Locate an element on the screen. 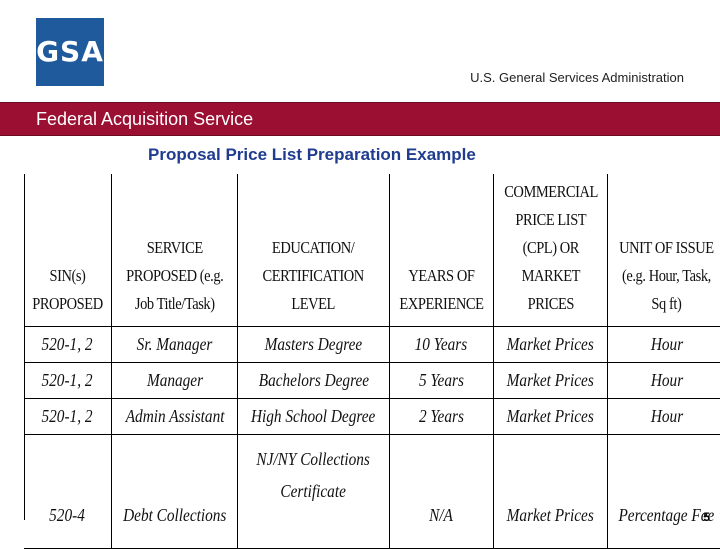 This screenshot has height=549, width=720. cell-years: N/A is located at coordinates (441, 491).